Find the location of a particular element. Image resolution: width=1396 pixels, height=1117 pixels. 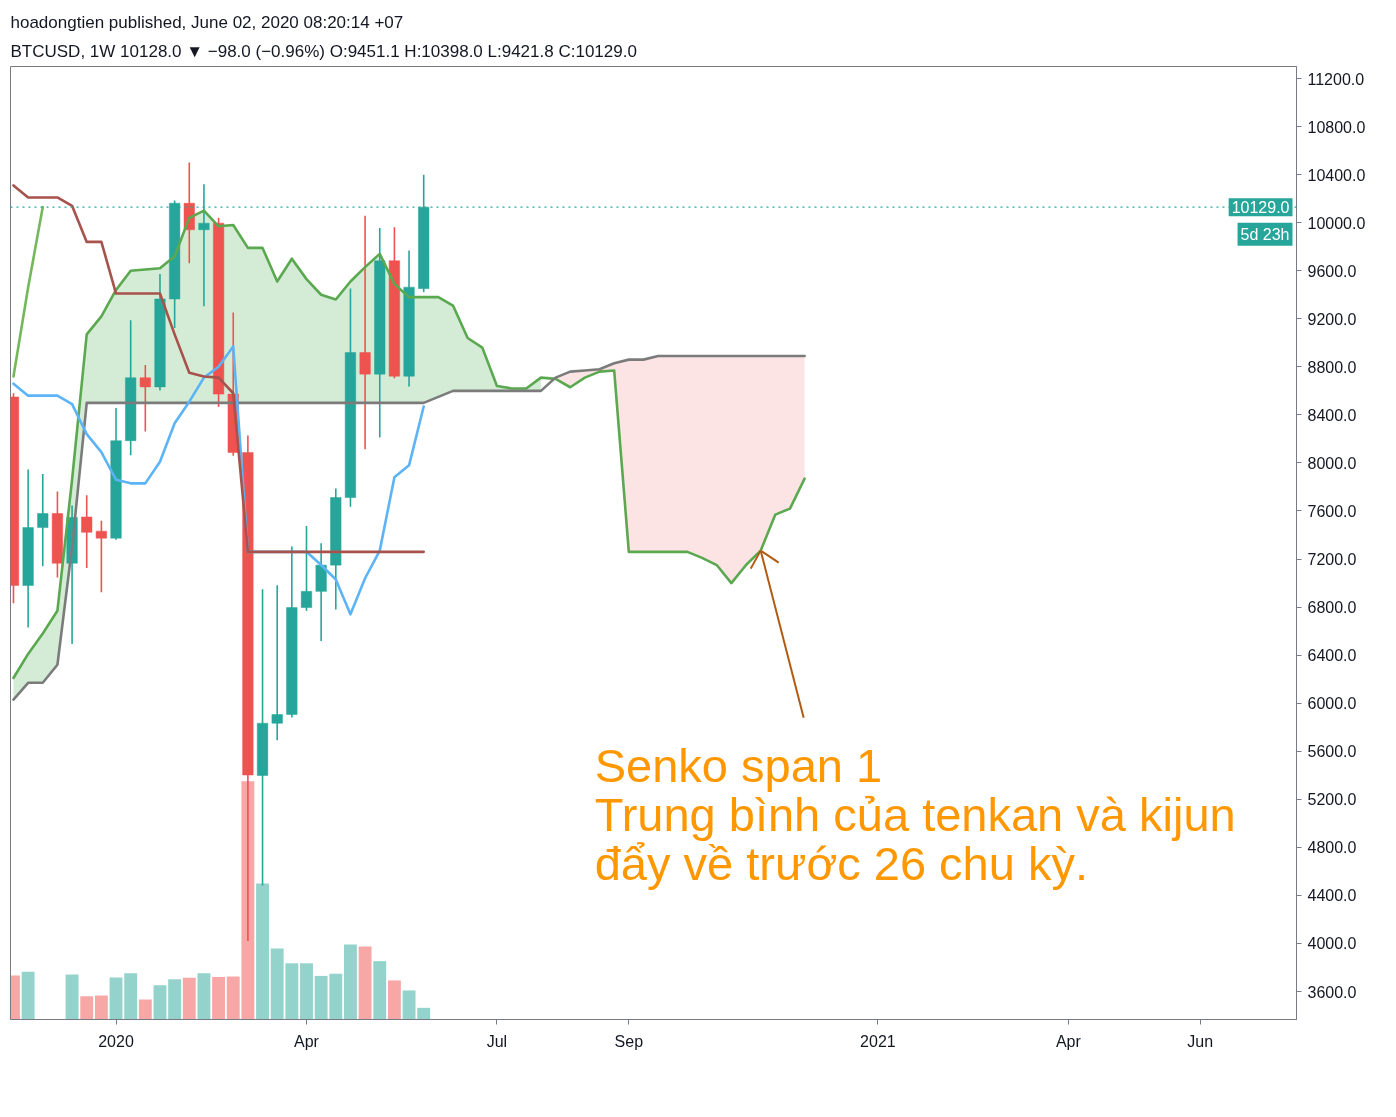

y-tick-label: 9600.0 is located at coordinates (1332, 271).